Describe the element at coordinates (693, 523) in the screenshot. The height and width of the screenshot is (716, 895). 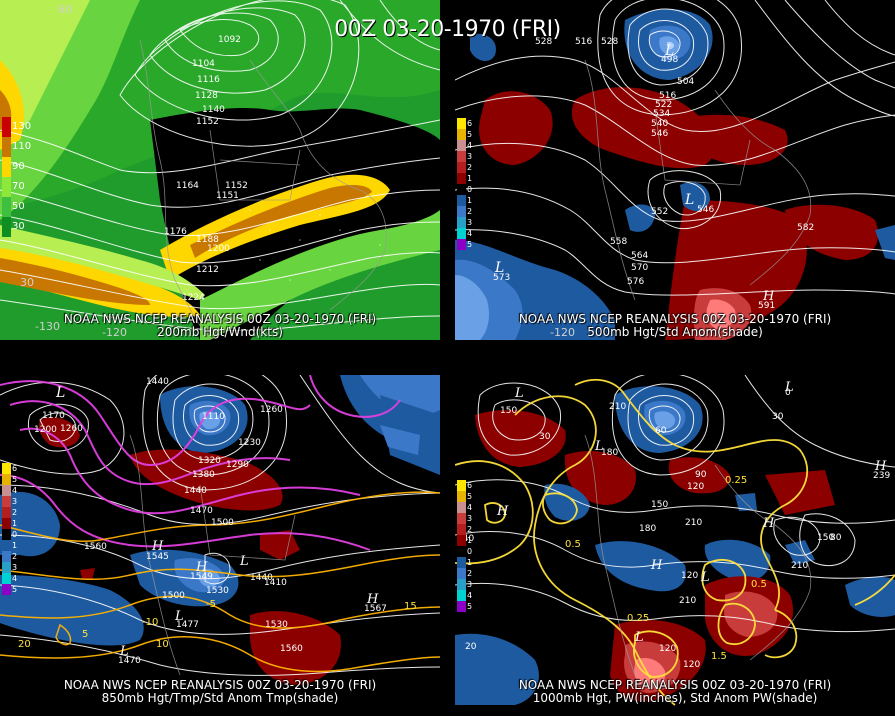
I see `map-label: 210` at that location.